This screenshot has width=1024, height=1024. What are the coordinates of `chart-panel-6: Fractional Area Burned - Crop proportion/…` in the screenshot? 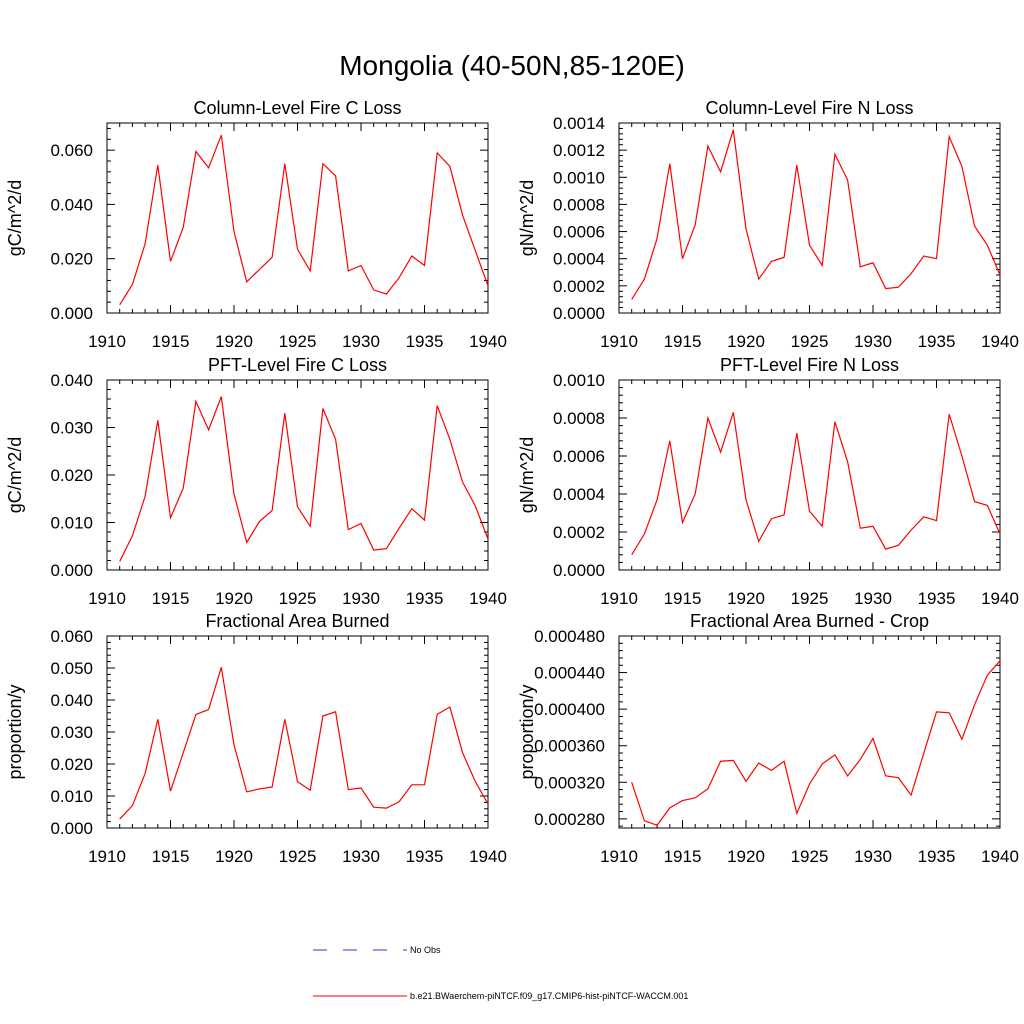 It's located at (768, 738).